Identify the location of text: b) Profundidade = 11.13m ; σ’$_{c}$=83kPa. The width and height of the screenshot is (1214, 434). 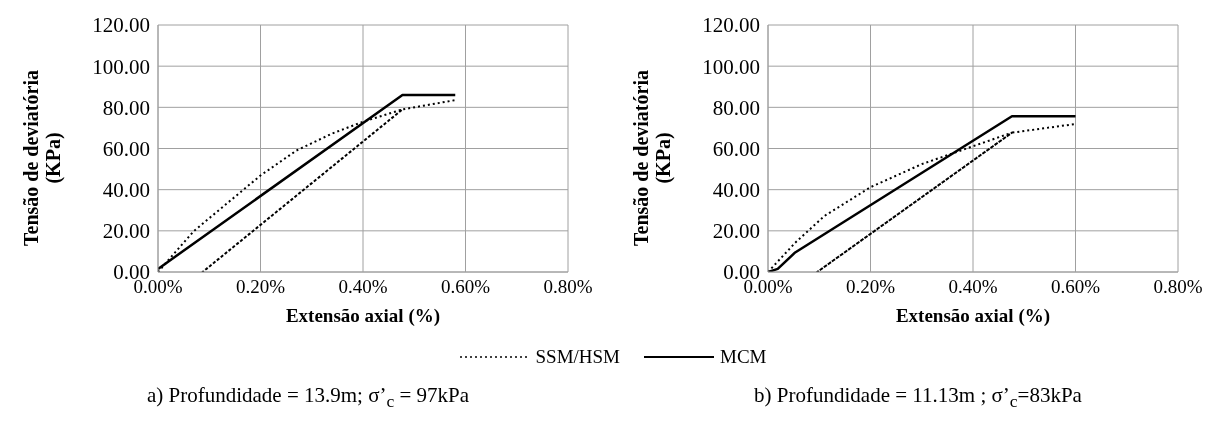
(918, 398).